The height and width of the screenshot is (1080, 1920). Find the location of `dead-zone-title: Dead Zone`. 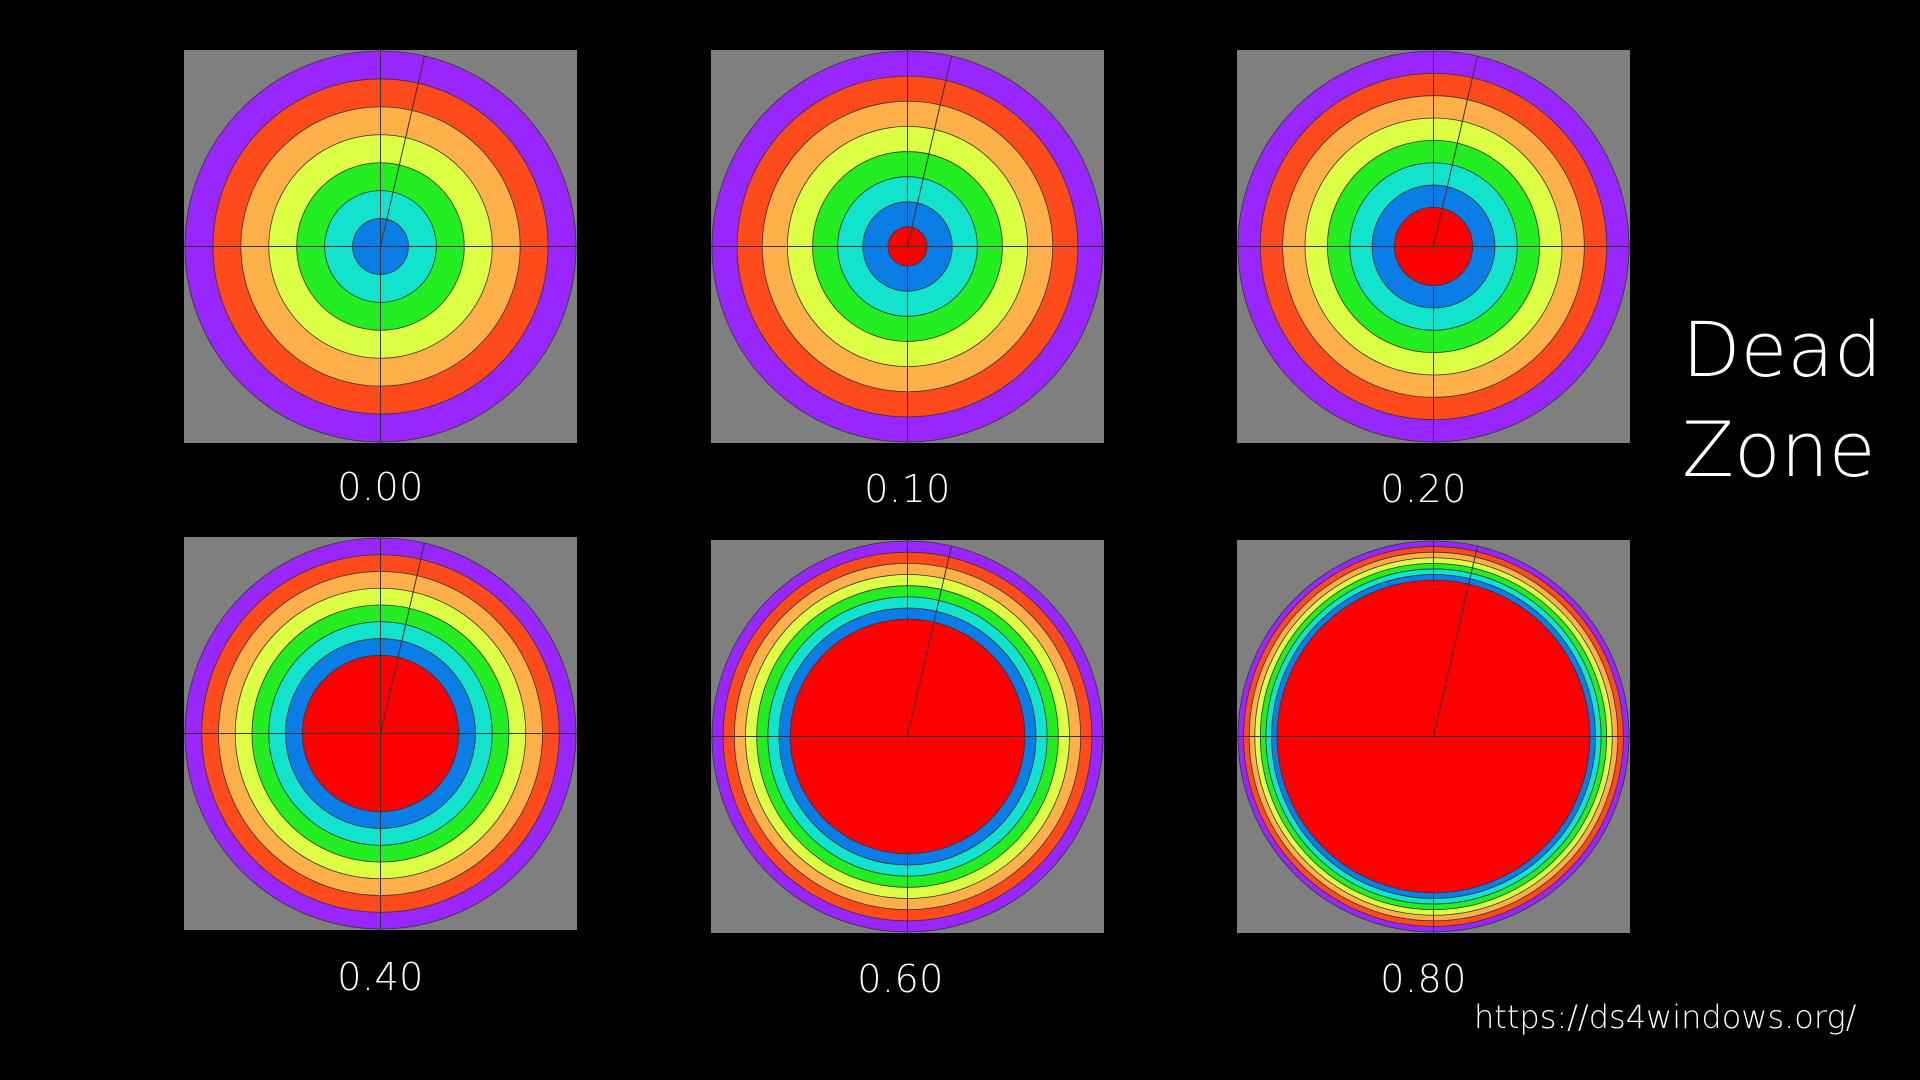

dead-zone-title: Dead Zone is located at coordinates (1782, 399).